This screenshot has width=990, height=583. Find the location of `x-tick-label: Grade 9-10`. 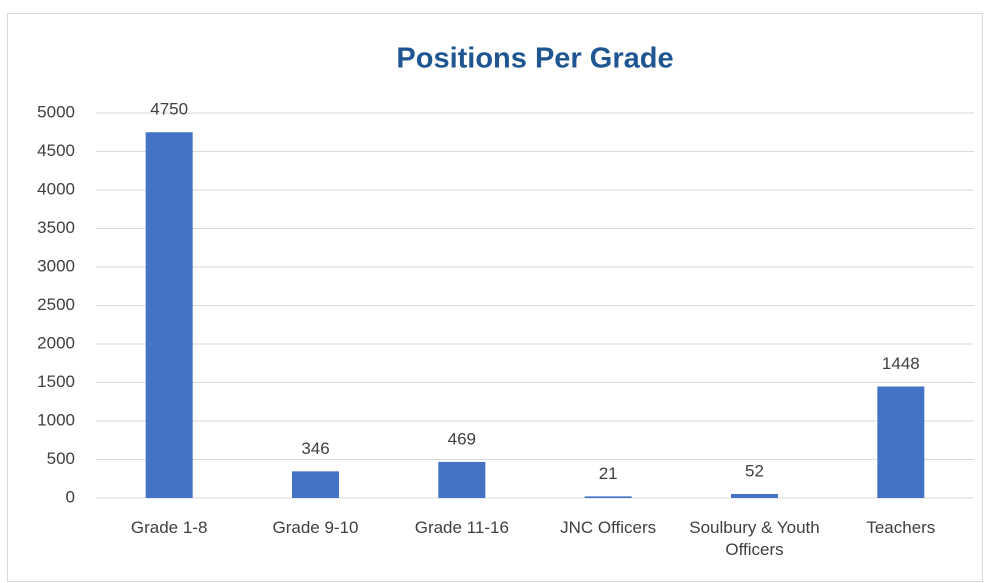

x-tick-label: Grade 9-10 is located at coordinates (315, 527).